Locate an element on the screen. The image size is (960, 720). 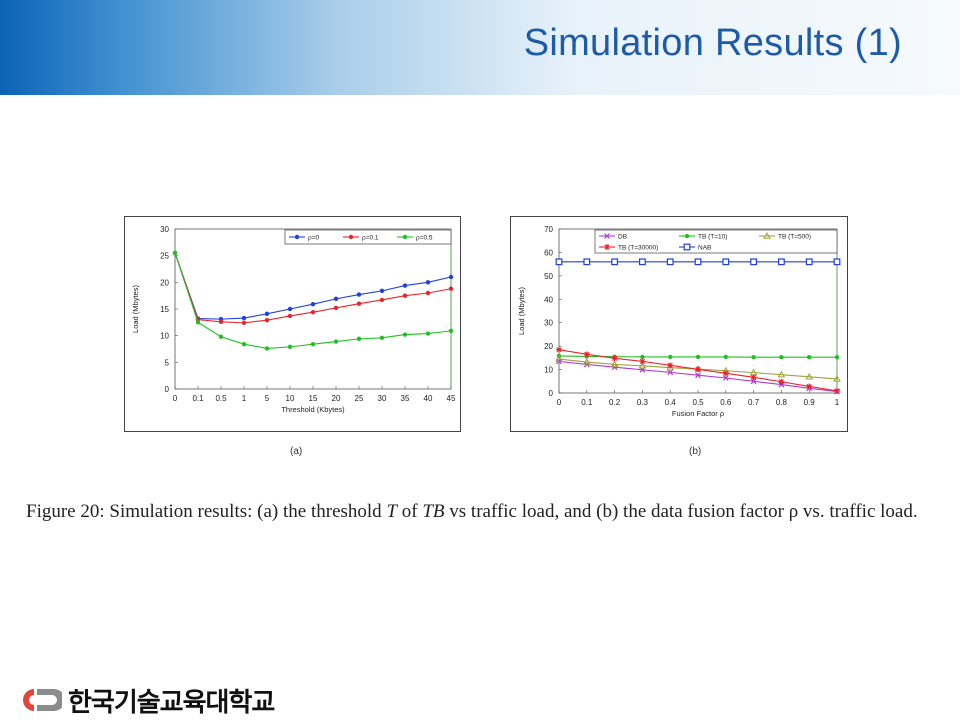
chart-a-legend: ρ=0 ρ=0.1 ρ=0.5 is located at coordinates (368, 237).